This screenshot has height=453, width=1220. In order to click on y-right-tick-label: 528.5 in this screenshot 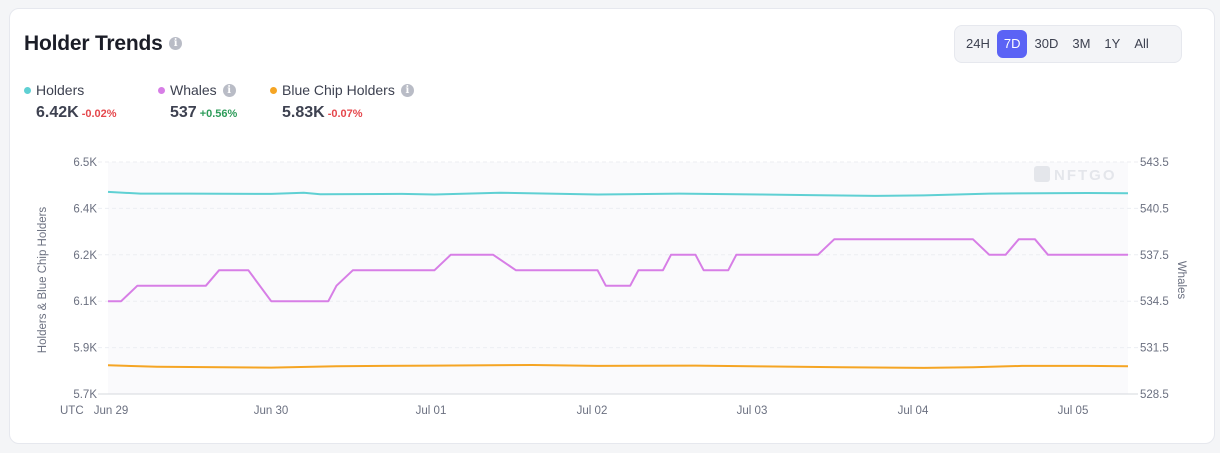, I will do `click(1154, 395)`.